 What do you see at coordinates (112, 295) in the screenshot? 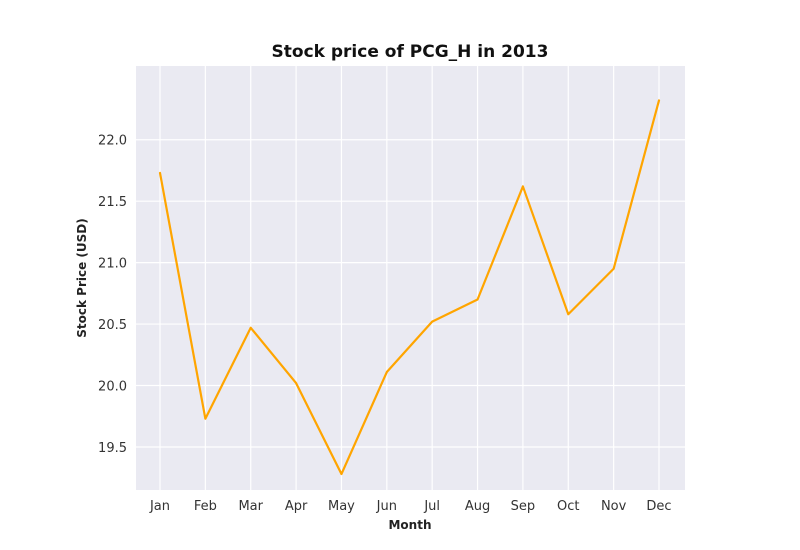
I see `y-tick-labels: 19.5 20.0 20.5 21.0 21.5 22.0` at bounding box center [112, 295].